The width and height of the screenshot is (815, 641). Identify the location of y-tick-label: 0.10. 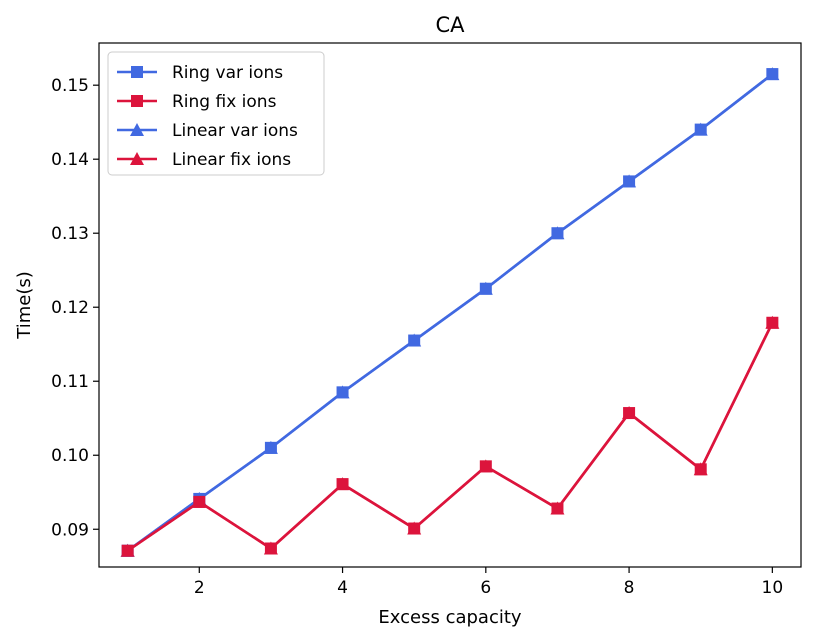
(70, 456).